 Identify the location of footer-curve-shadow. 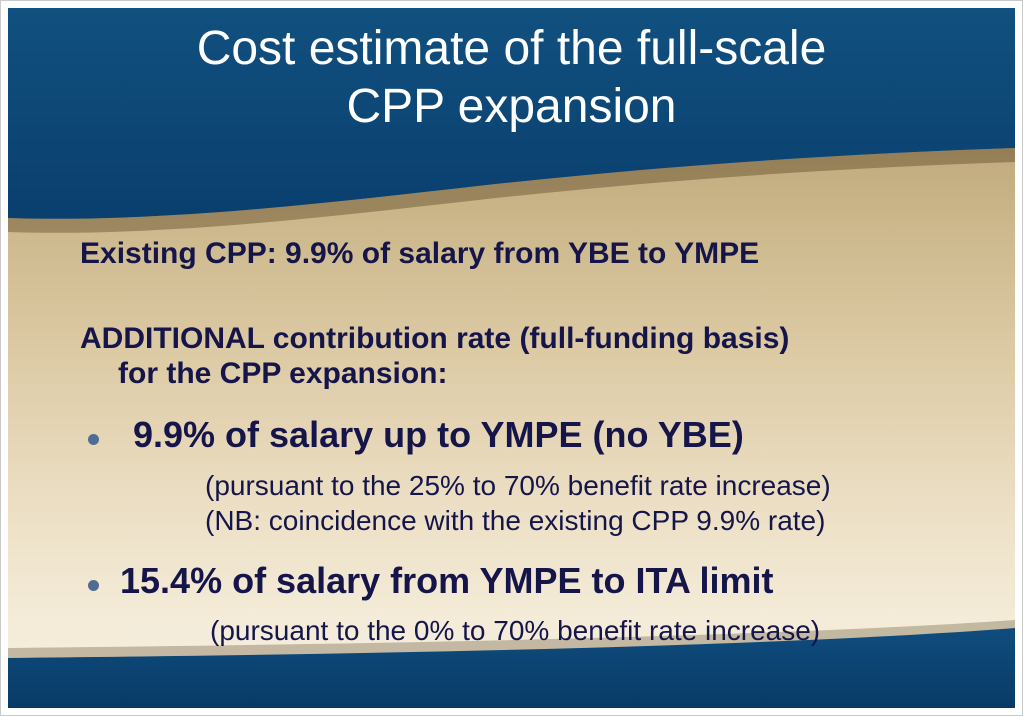
(511, 640).